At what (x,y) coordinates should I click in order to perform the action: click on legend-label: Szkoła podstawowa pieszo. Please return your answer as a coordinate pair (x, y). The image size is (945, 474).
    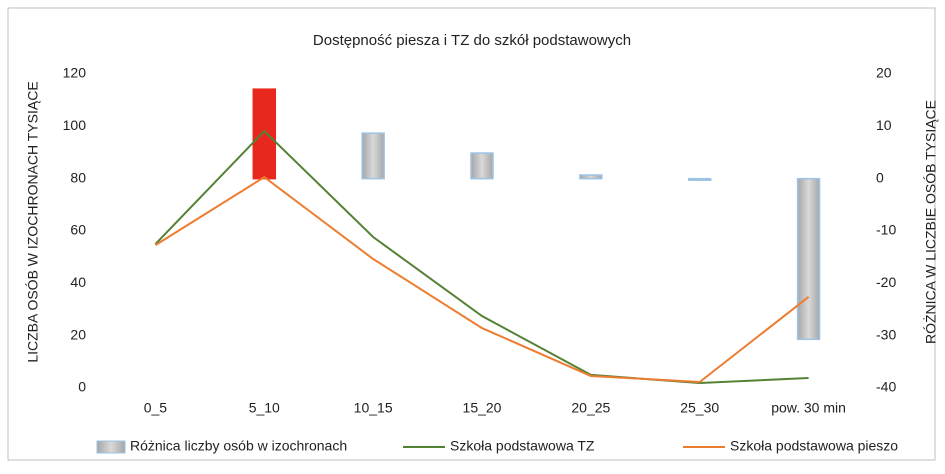
    Looking at the image, I should click on (814, 446).